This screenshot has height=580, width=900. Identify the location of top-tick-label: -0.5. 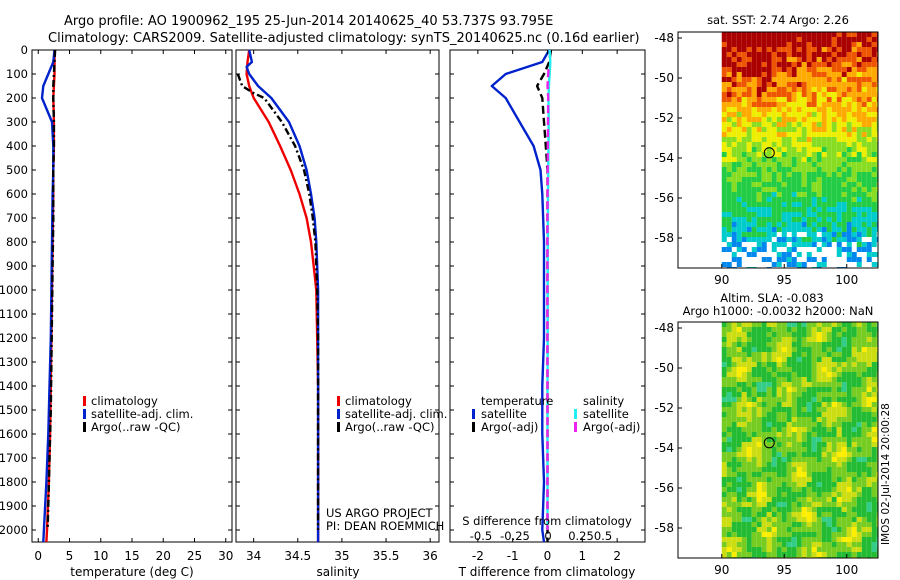
(481, 536).